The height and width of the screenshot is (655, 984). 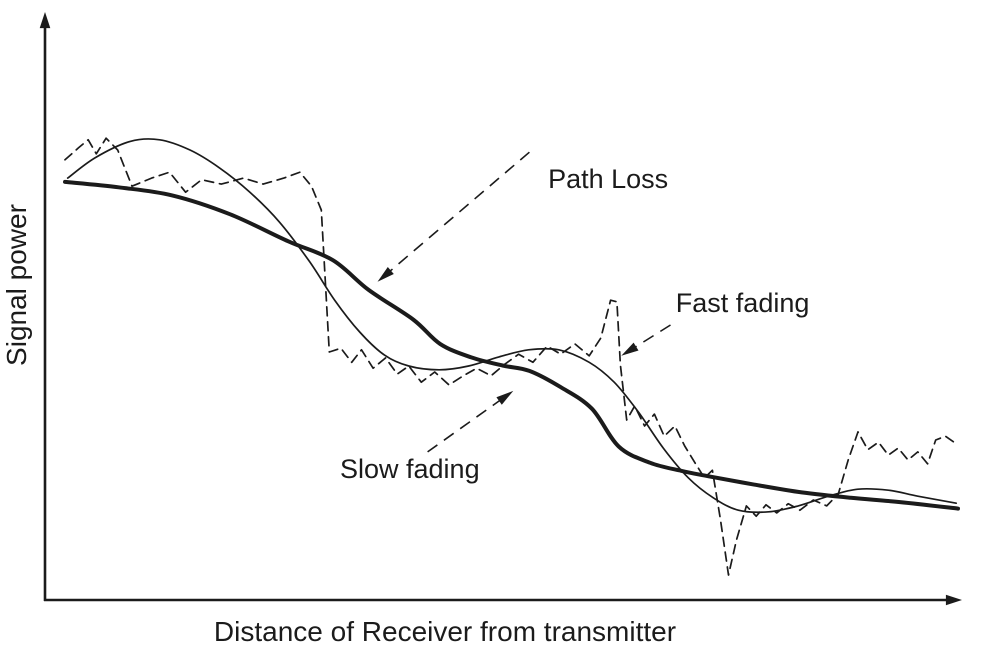 What do you see at coordinates (953, 600) in the screenshot?
I see `x-axis-arrowhead` at bounding box center [953, 600].